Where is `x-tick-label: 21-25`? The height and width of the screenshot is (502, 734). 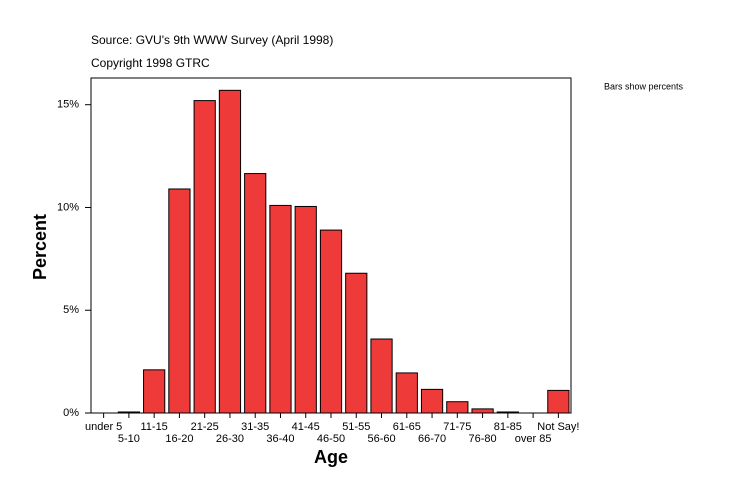 x-tick-label: 21-25 is located at coordinates (205, 427).